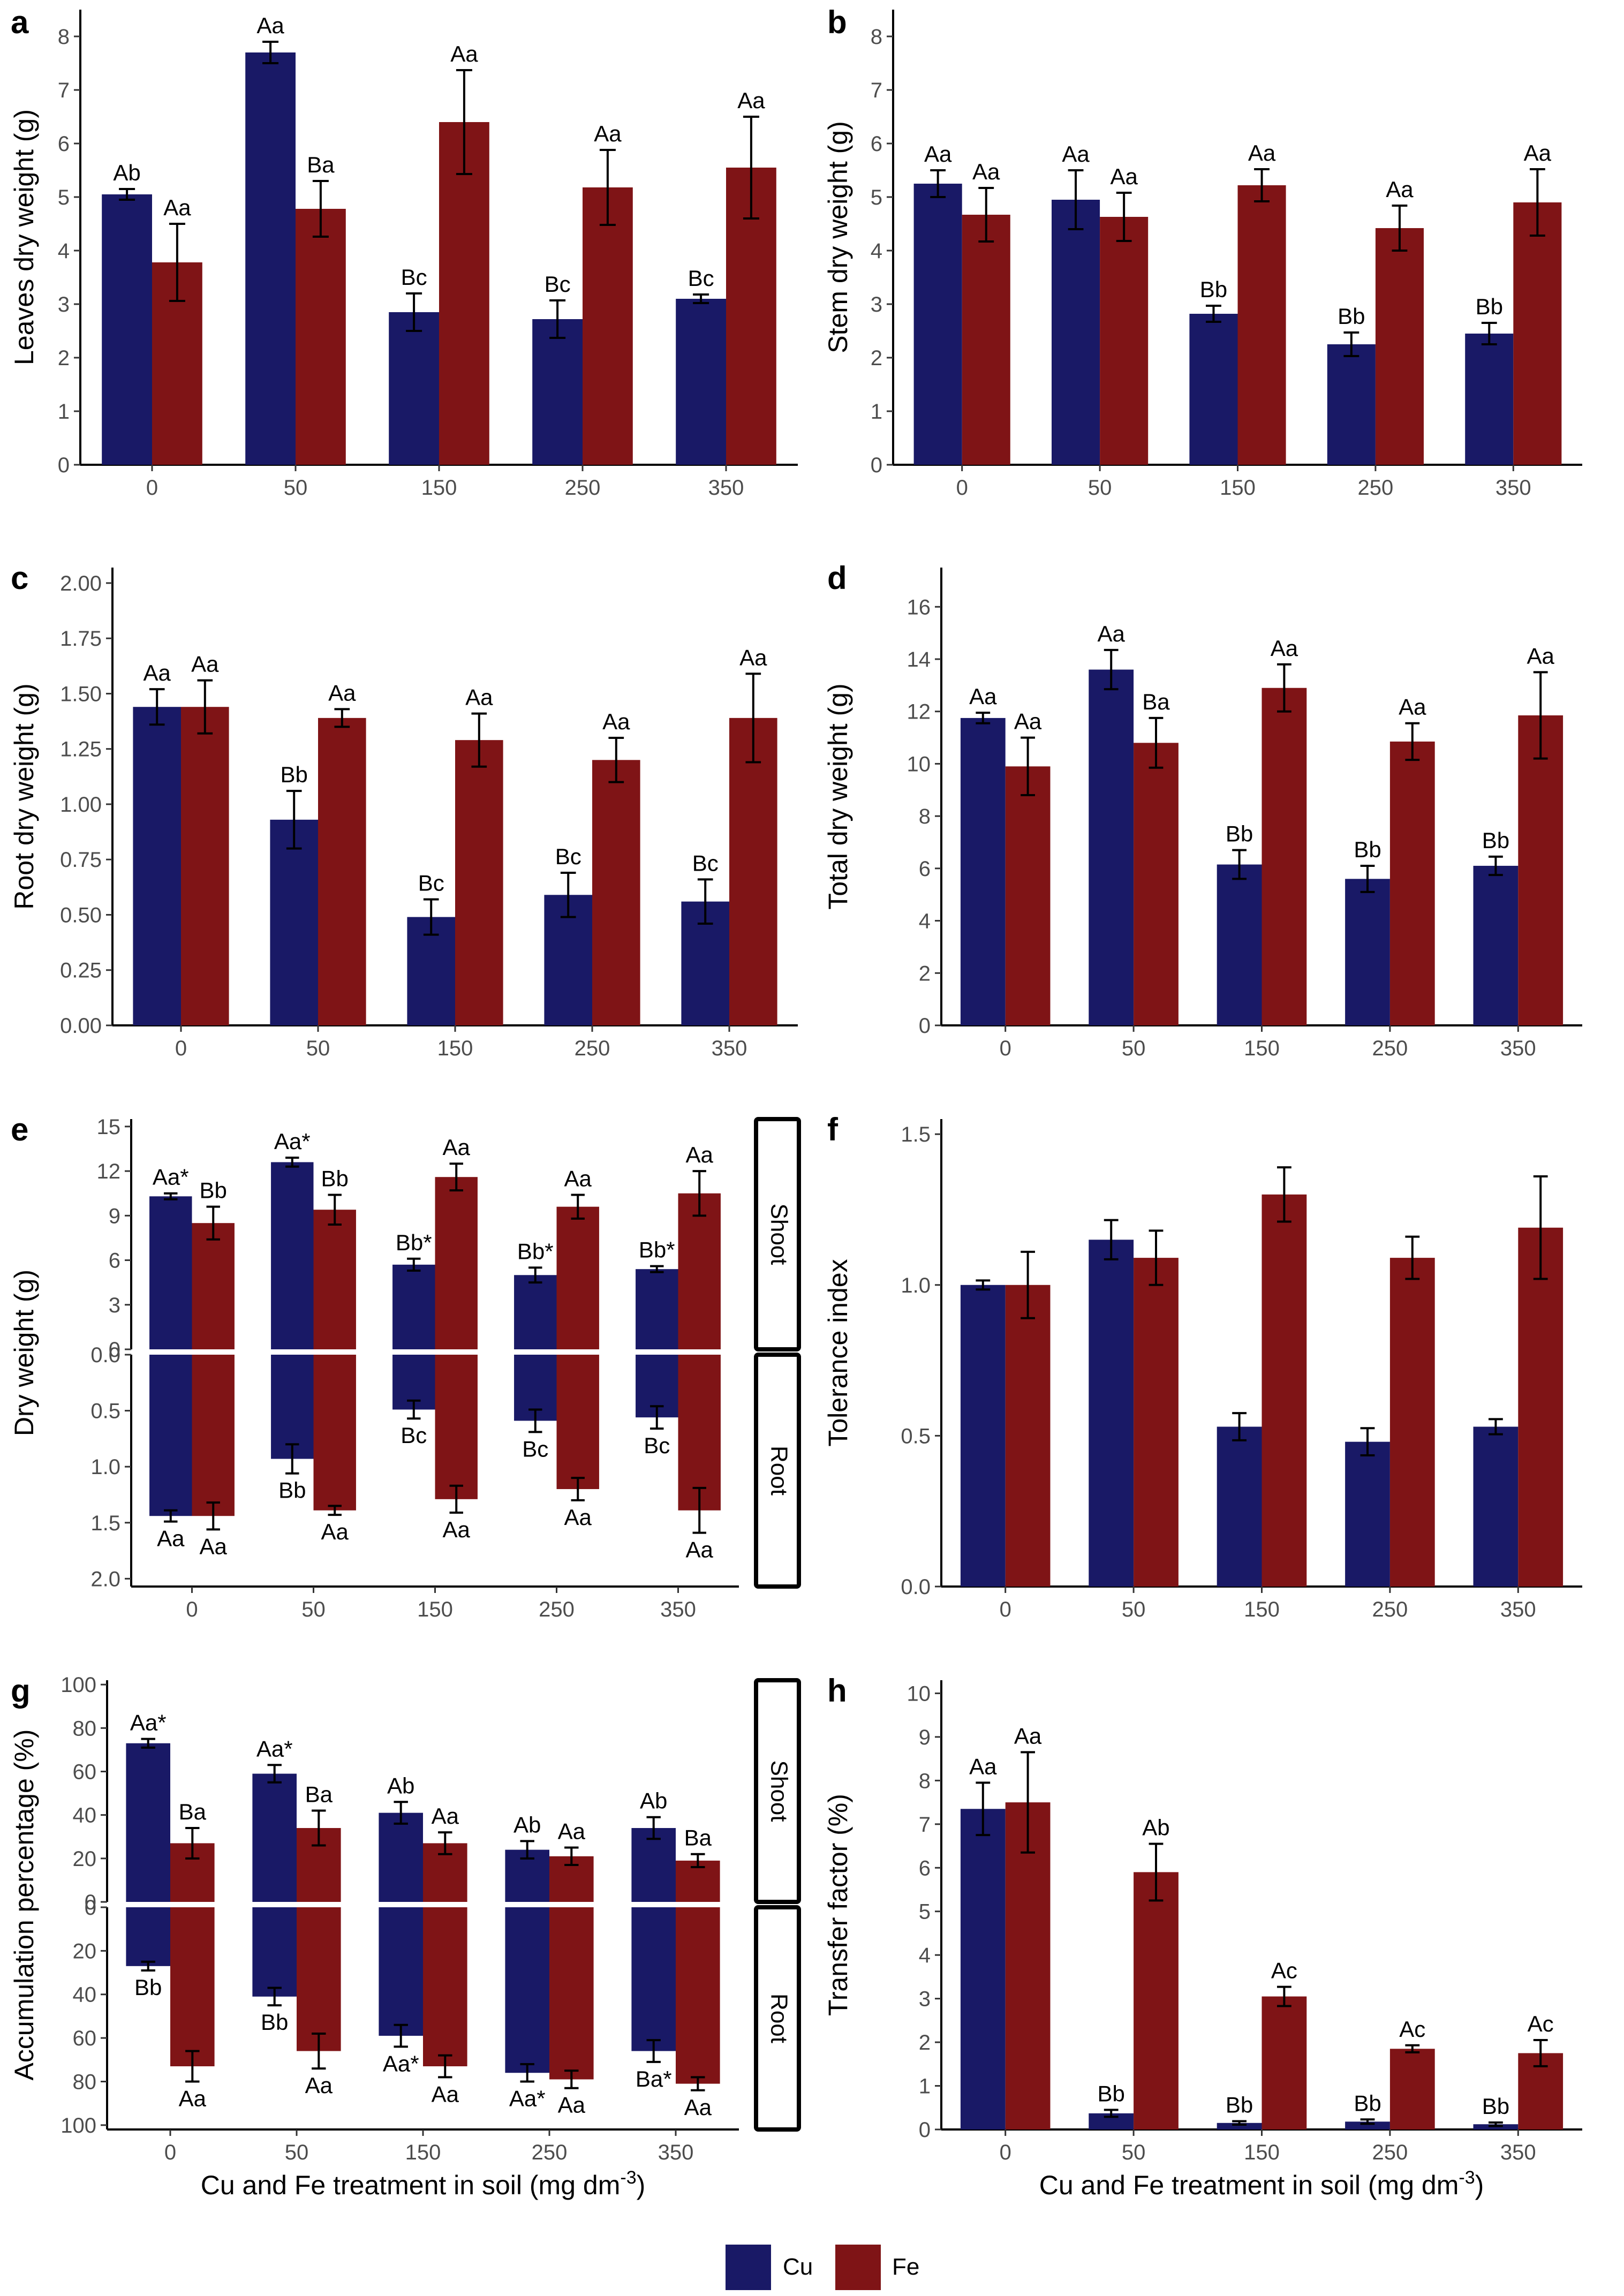 This screenshot has width=1624, height=2296. Describe the element at coordinates (1227, 243) in the screenshot. I see `plot-area: 0 1 2 3 4 5 6 7 8 Aa Aa Bb Bb Bb Aa Aa Aa Aa Aa` at that location.